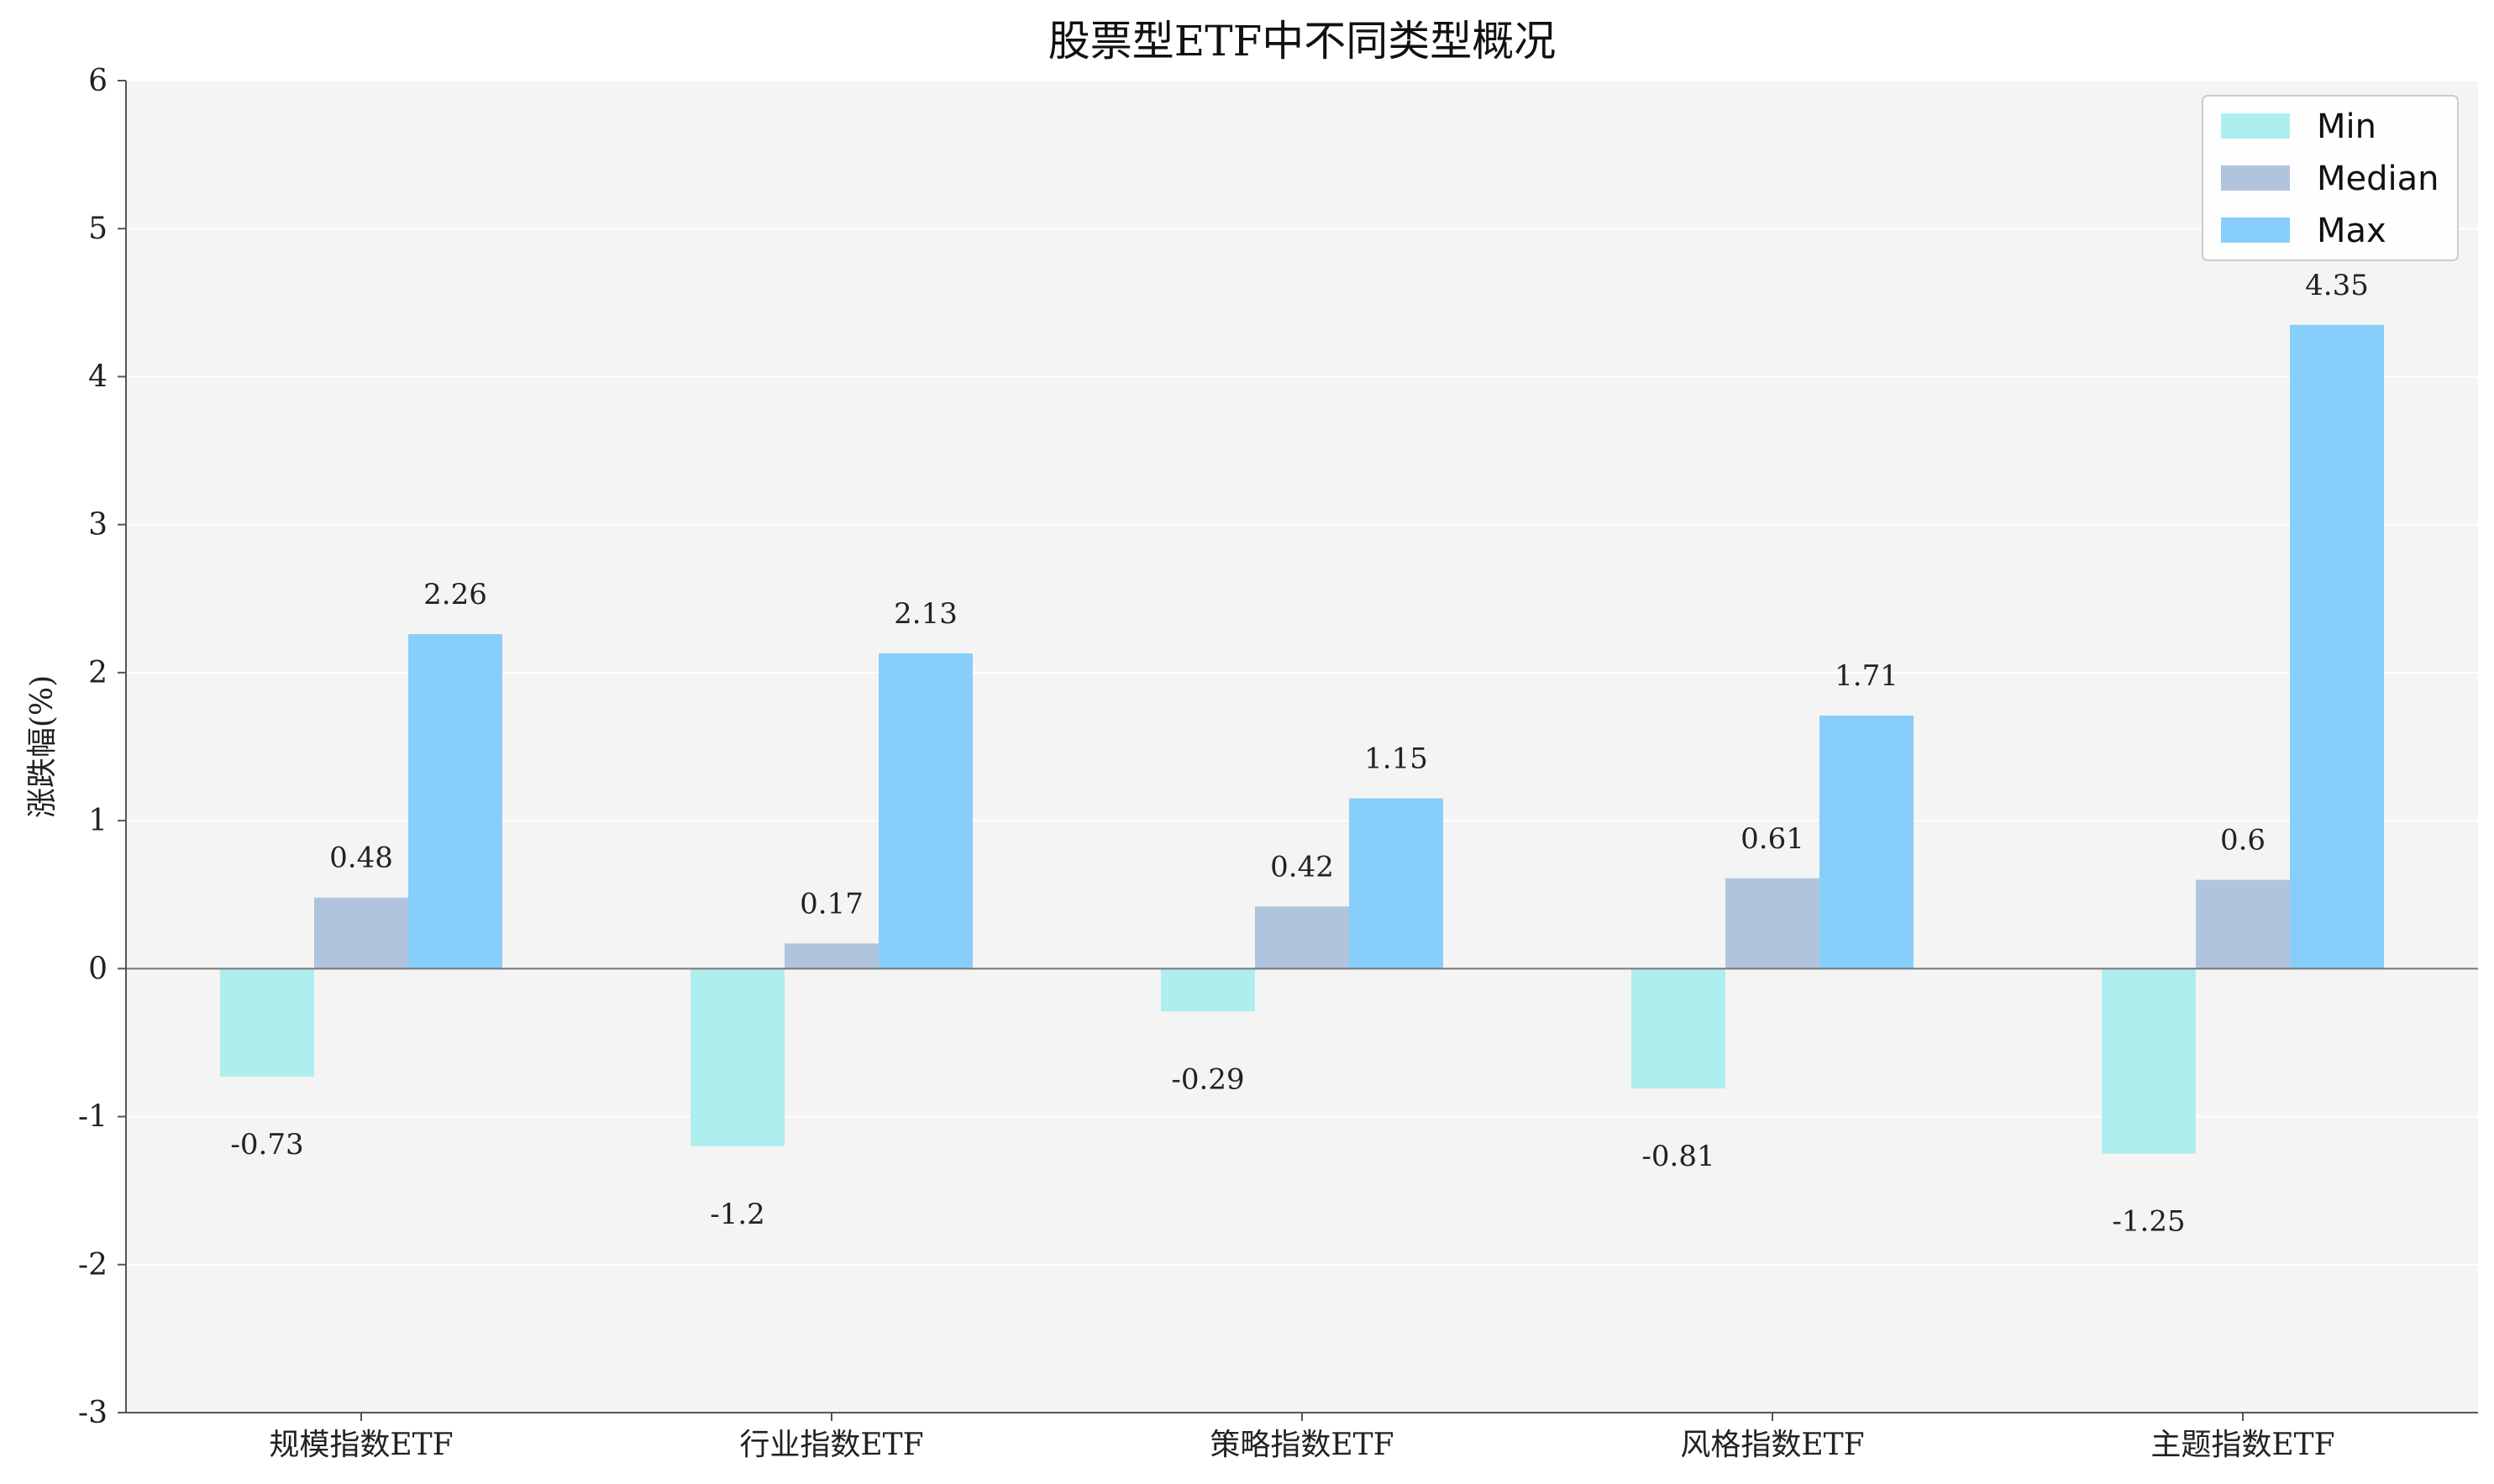 The height and width of the screenshot is (1484, 2494). Describe the element at coordinates (98, 525) in the screenshot. I see `y-tick-label: 3` at that location.